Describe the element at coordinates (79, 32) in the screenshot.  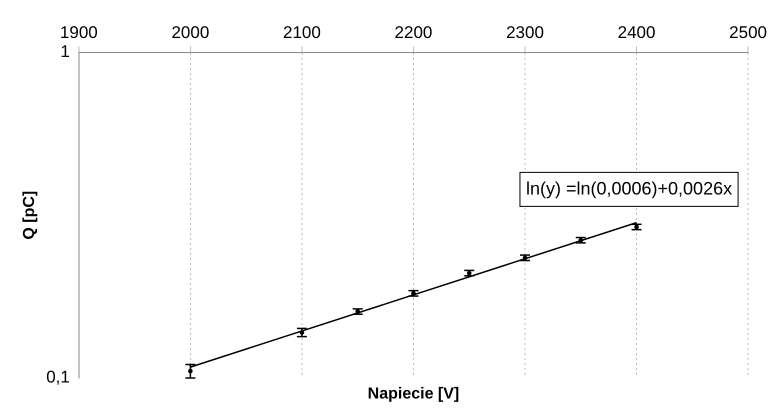
I see `x-tick-label: 1900` at that location.